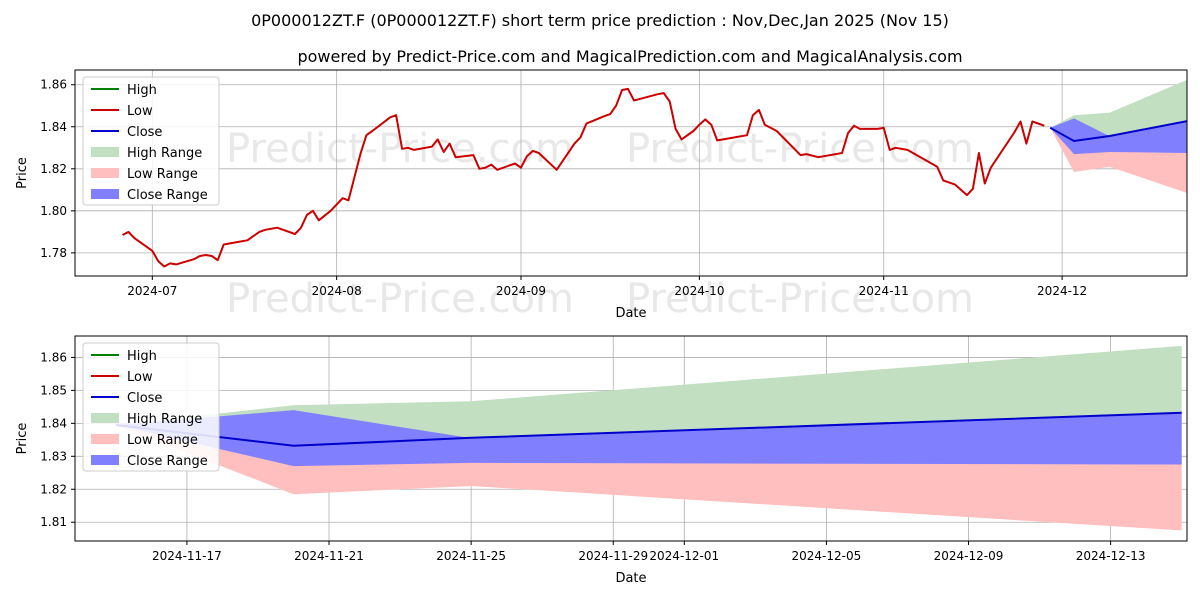  Describe the element at coordinates (1062, 291) in the screenshot. I see `x-tick-label: 2024-12` at that location.